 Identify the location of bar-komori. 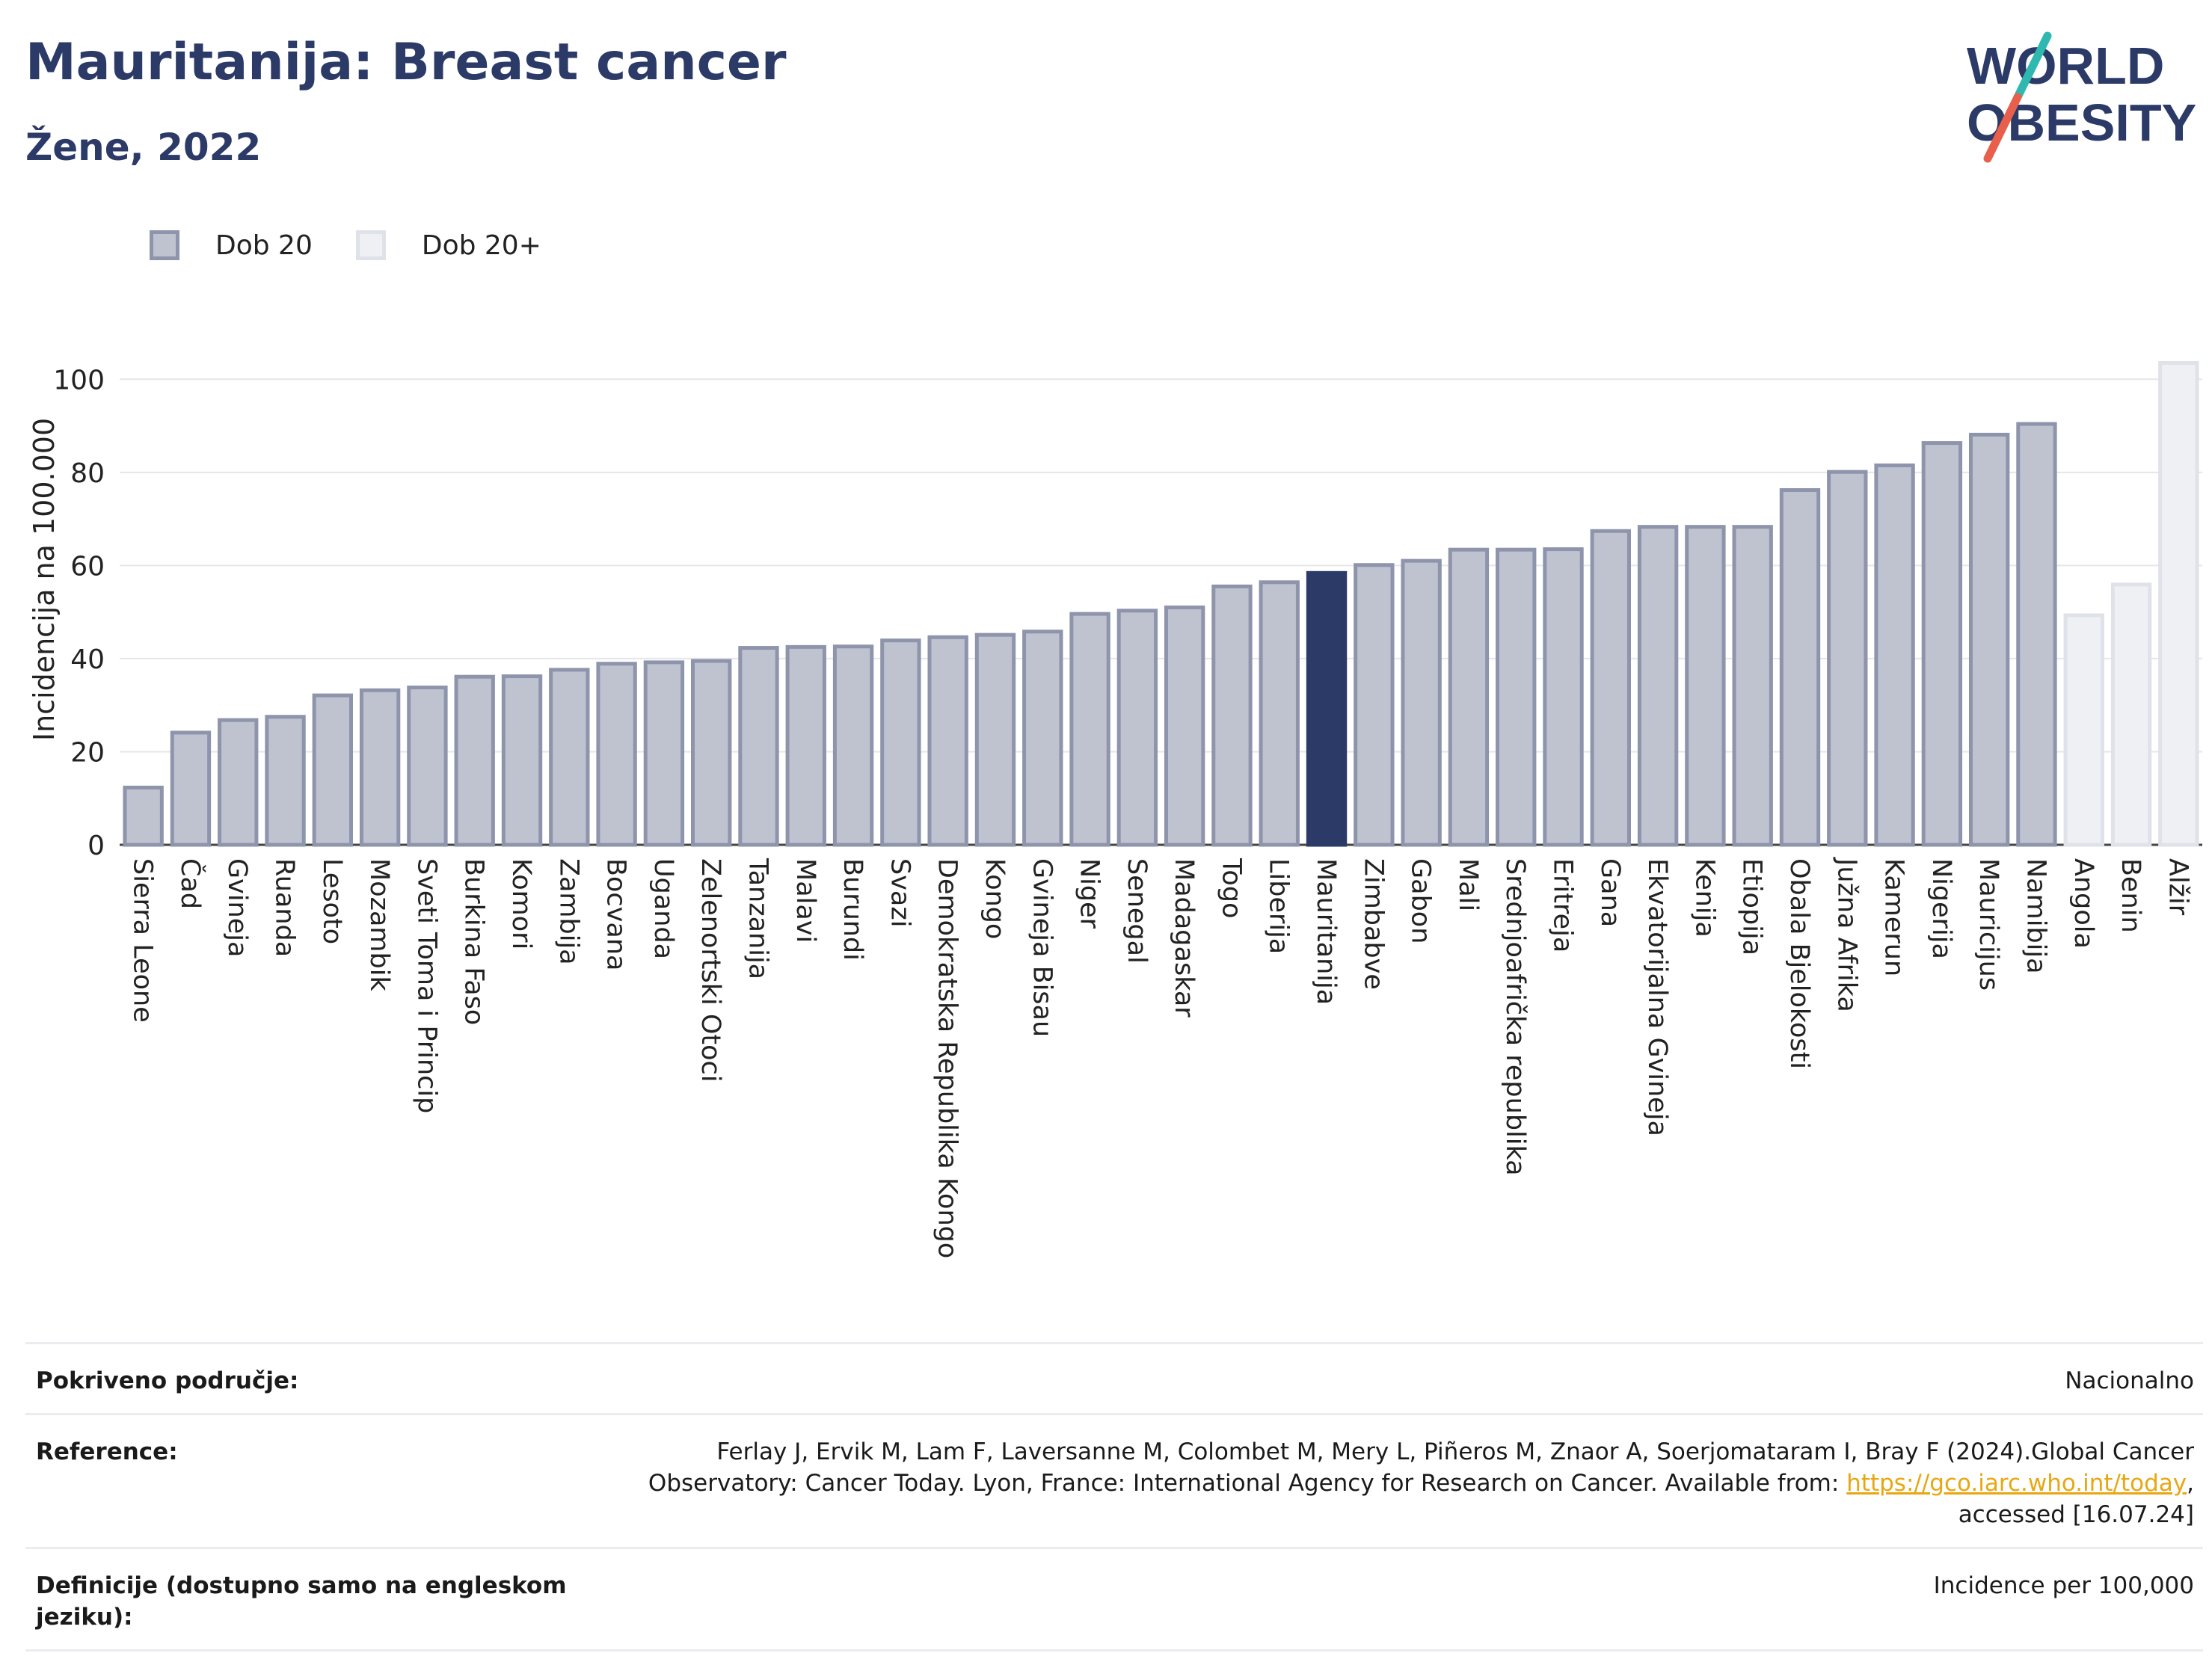
(522, 760).